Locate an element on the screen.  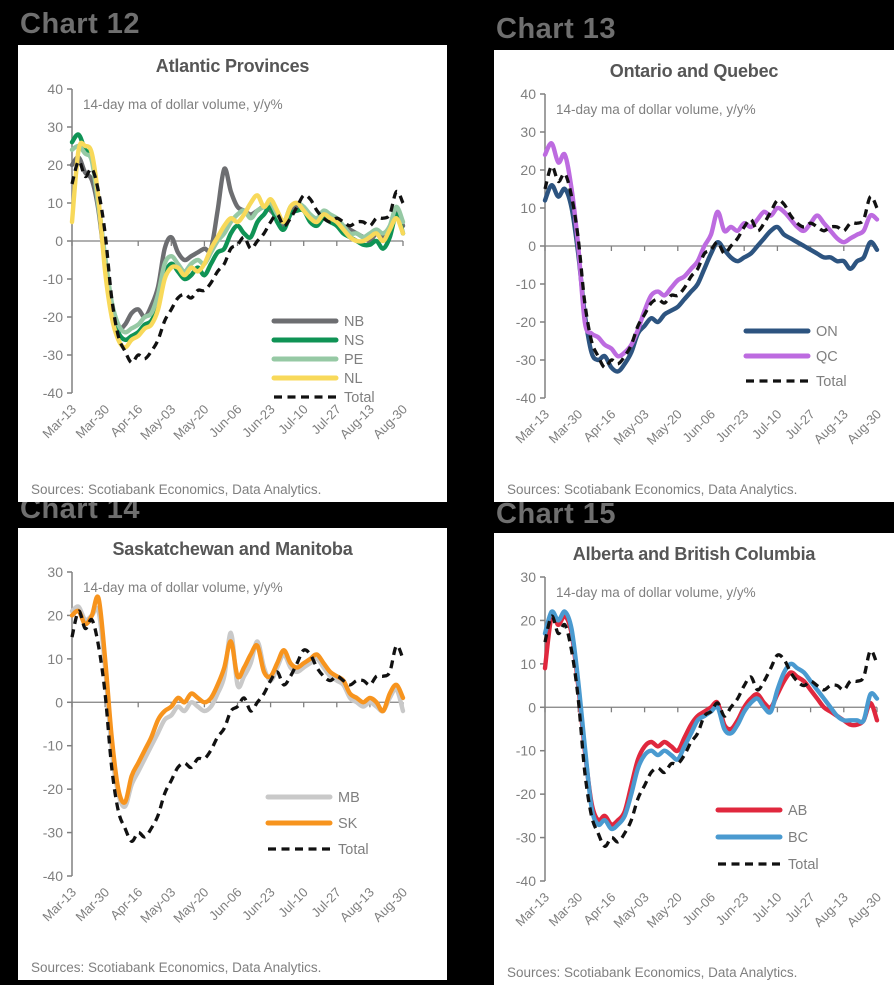
y-tick-label: 30 is located at coordinates (55, 572).